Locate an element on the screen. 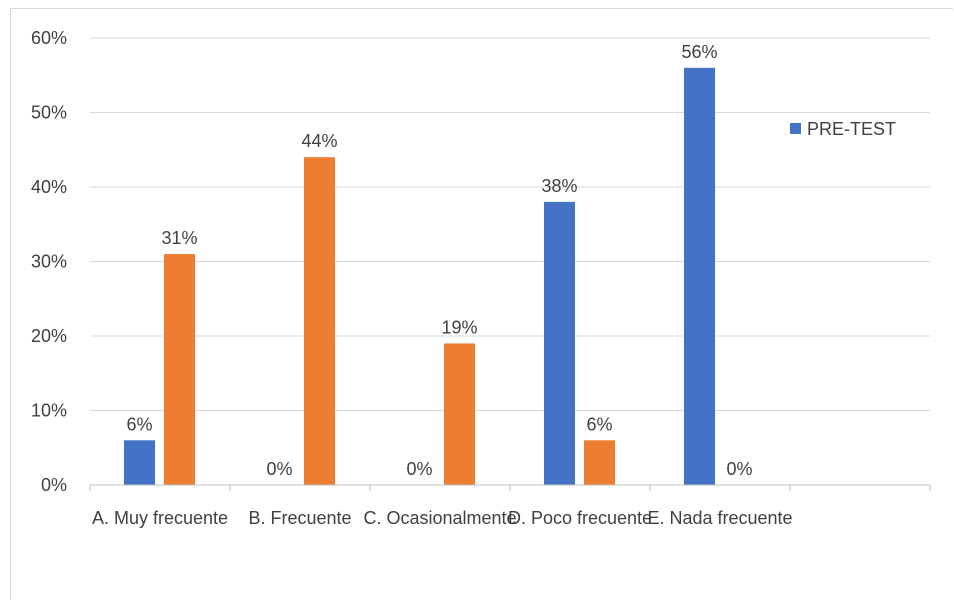 This screenshot has width=954, height=601. data-label: 44% is located at coordinates (319, 141).